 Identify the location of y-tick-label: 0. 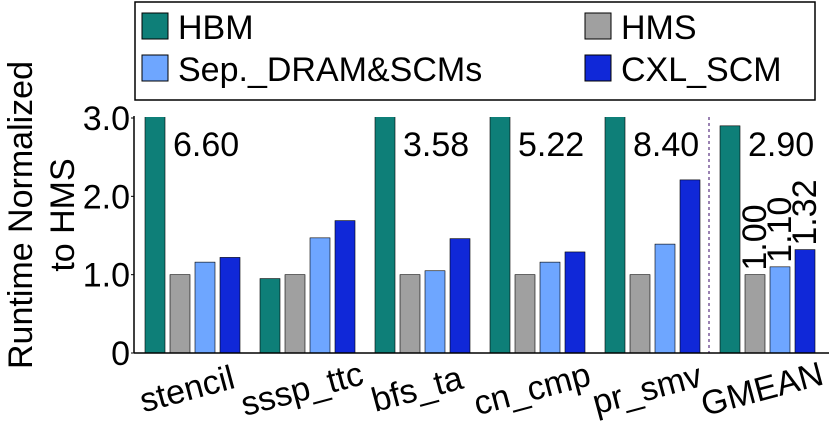
(120, 354).